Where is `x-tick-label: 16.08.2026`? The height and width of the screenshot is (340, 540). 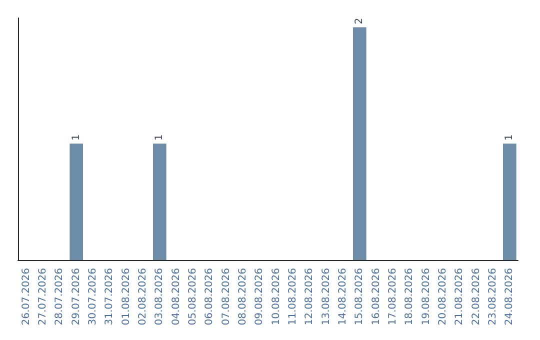 x-tick-label: 16.08.2026 is located at coordinates (376, 297).